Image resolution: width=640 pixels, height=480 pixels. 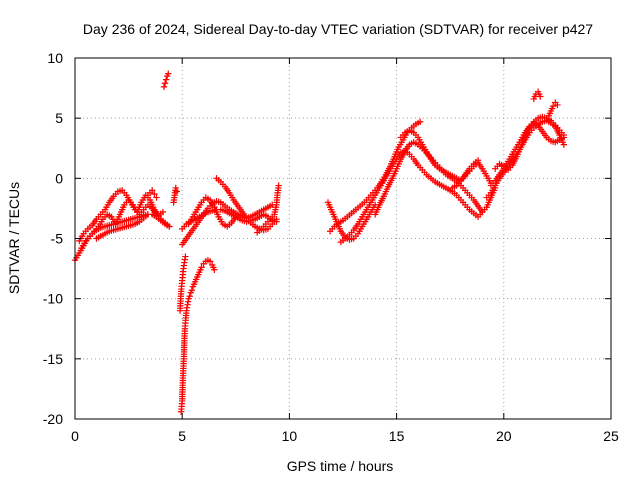 I want to click on x-tick-label: 25, so click(x=611, y=436).